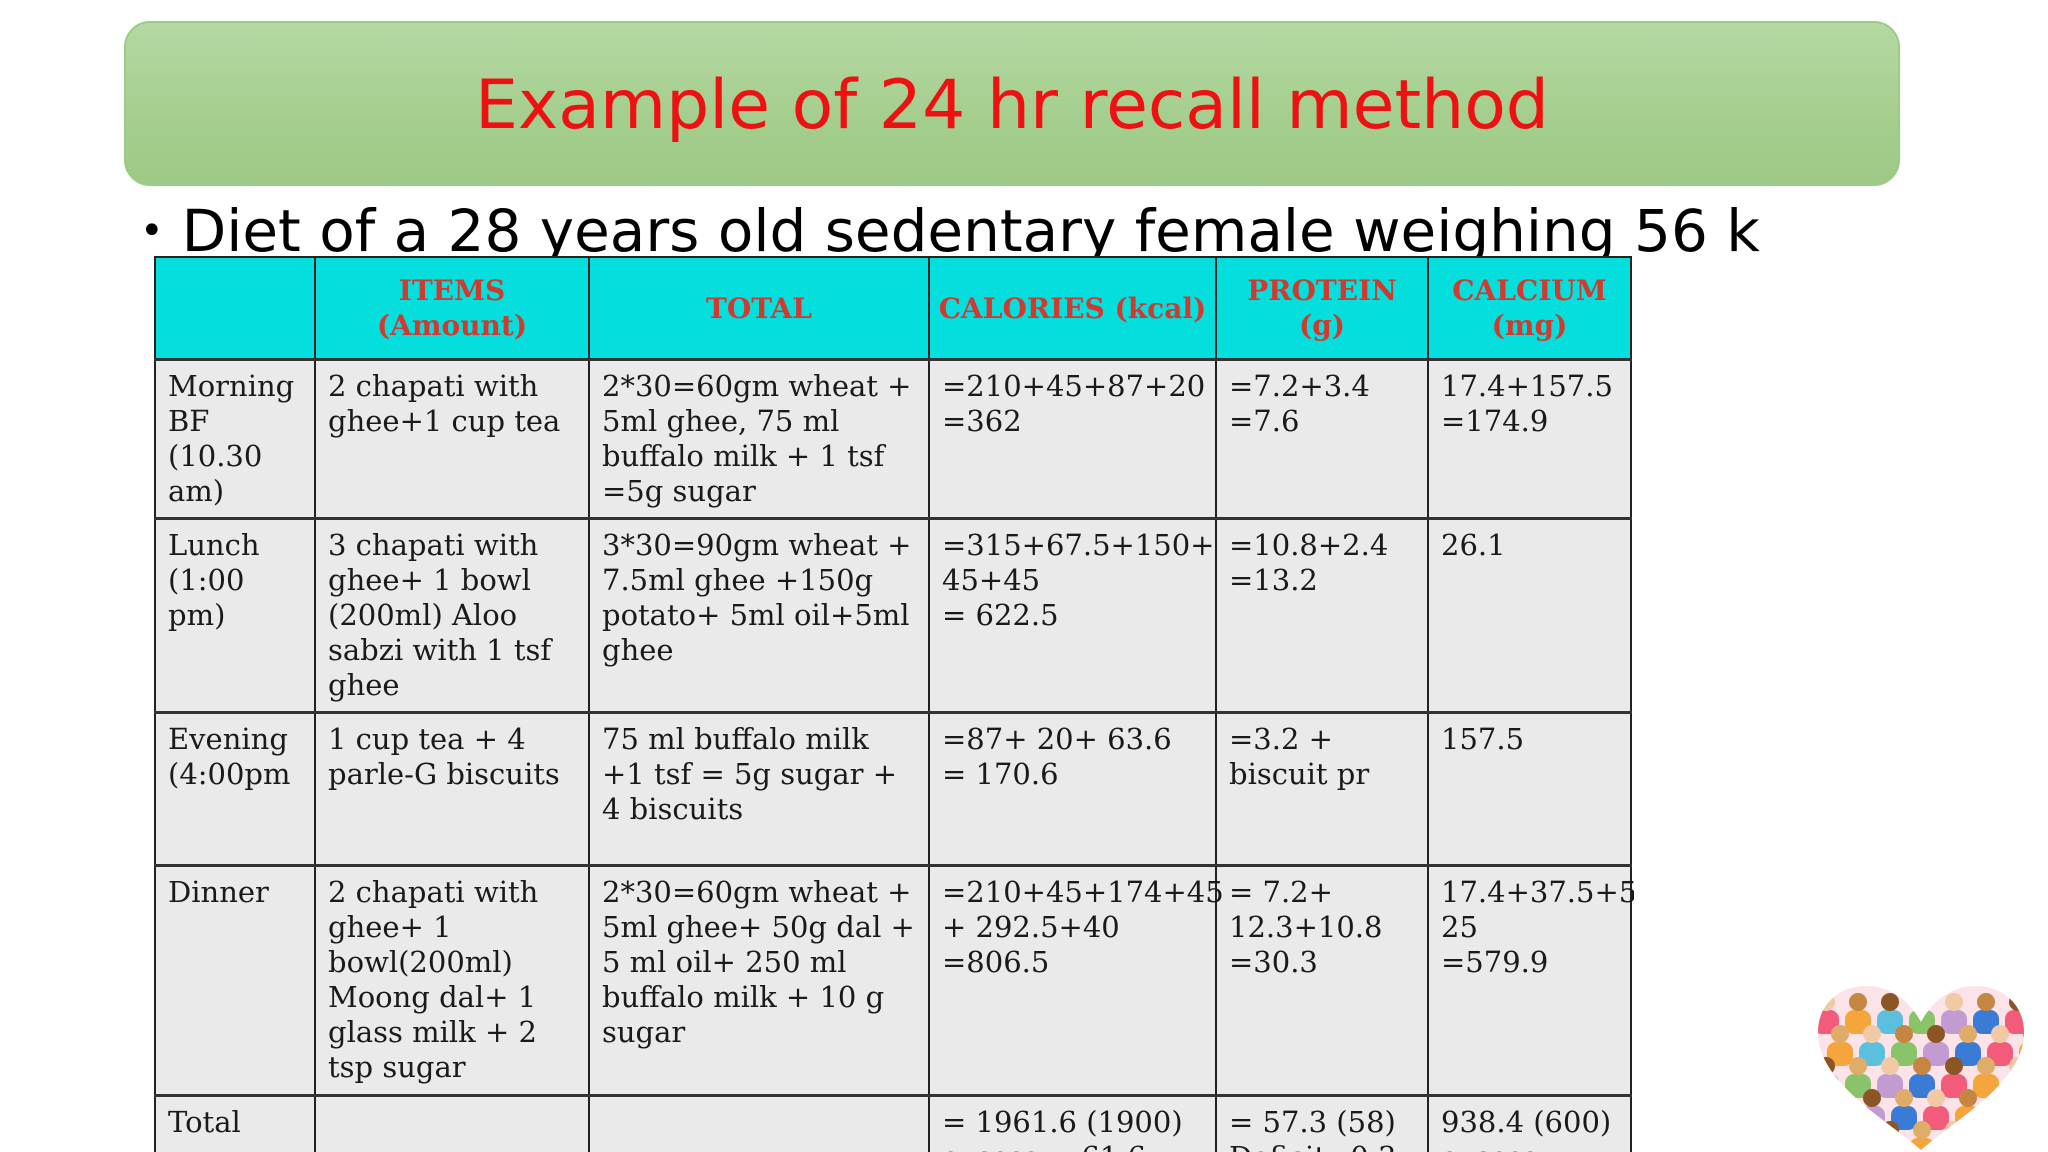  Describe the element at coordinates (235, 789) in the screenshot. I see `cell-meal: Evening (4:00pm` at that location.